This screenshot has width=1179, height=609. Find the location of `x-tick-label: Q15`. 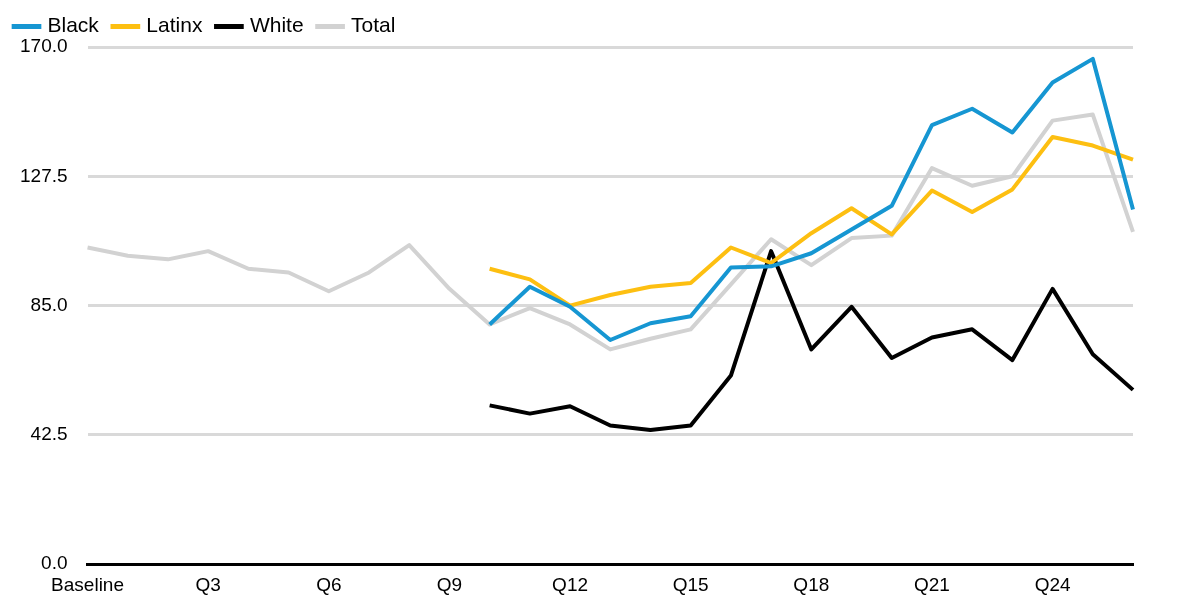

x-tick-label: Q15 is located at coordinates (690, 584).